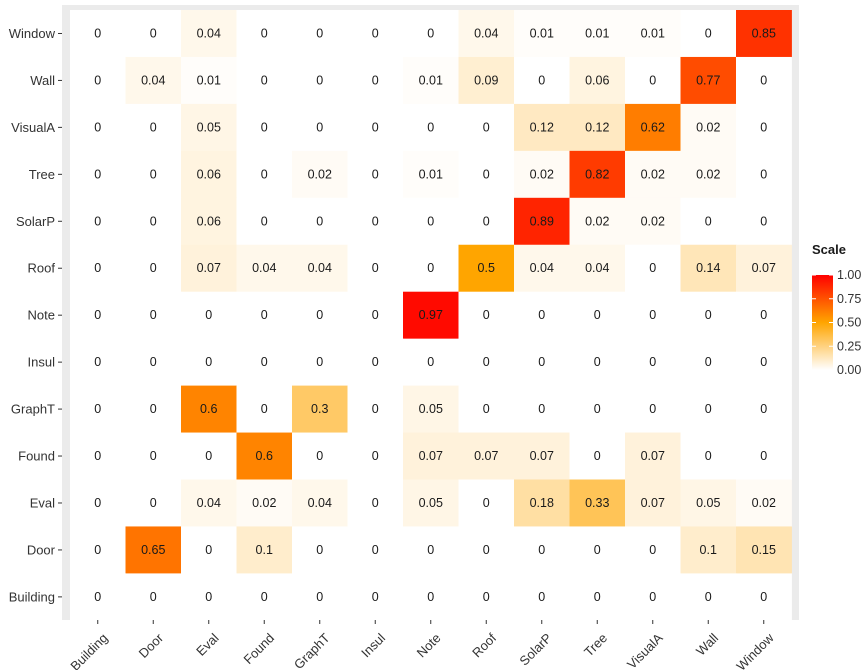  I want to click on heatmap-cell-value: 0.09, so click(486, 80).